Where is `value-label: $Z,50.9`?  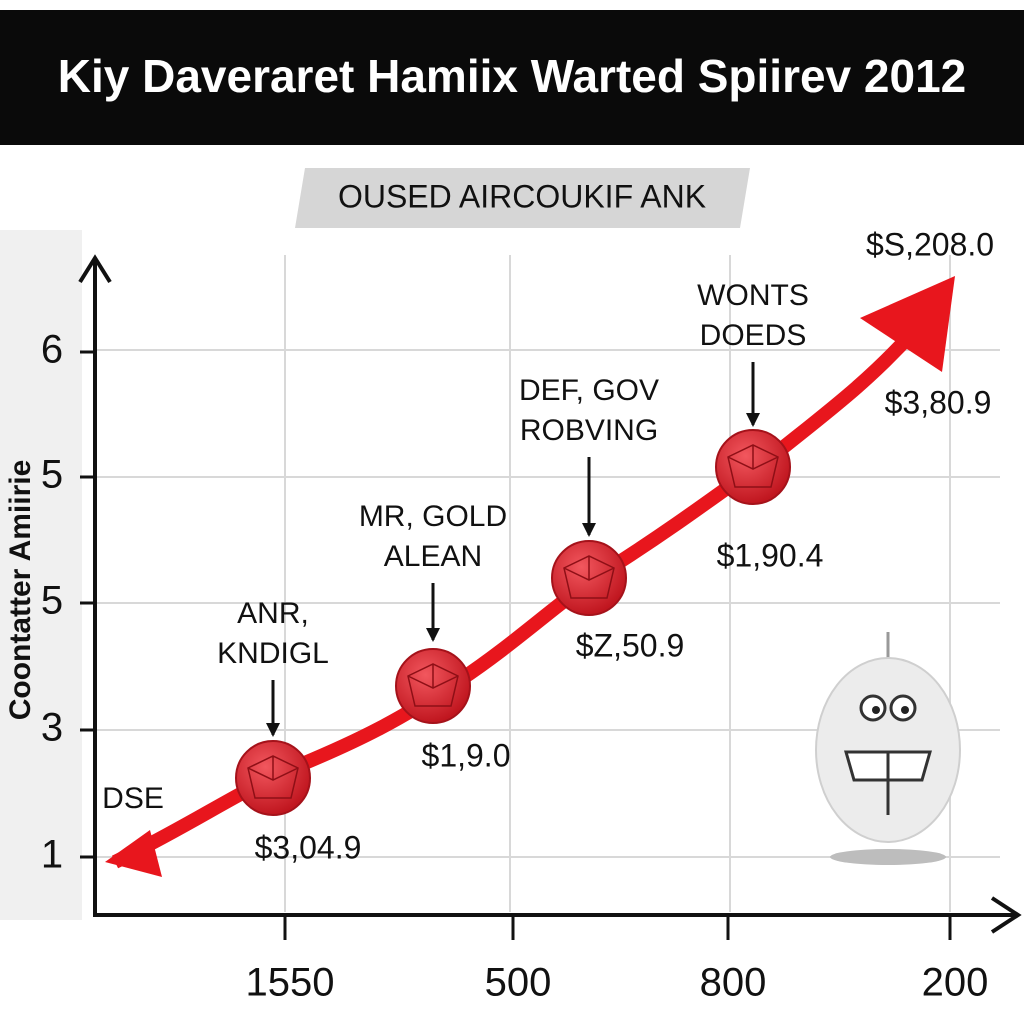
value-label: $Z,50.9 is located at coordinates (630, 645).